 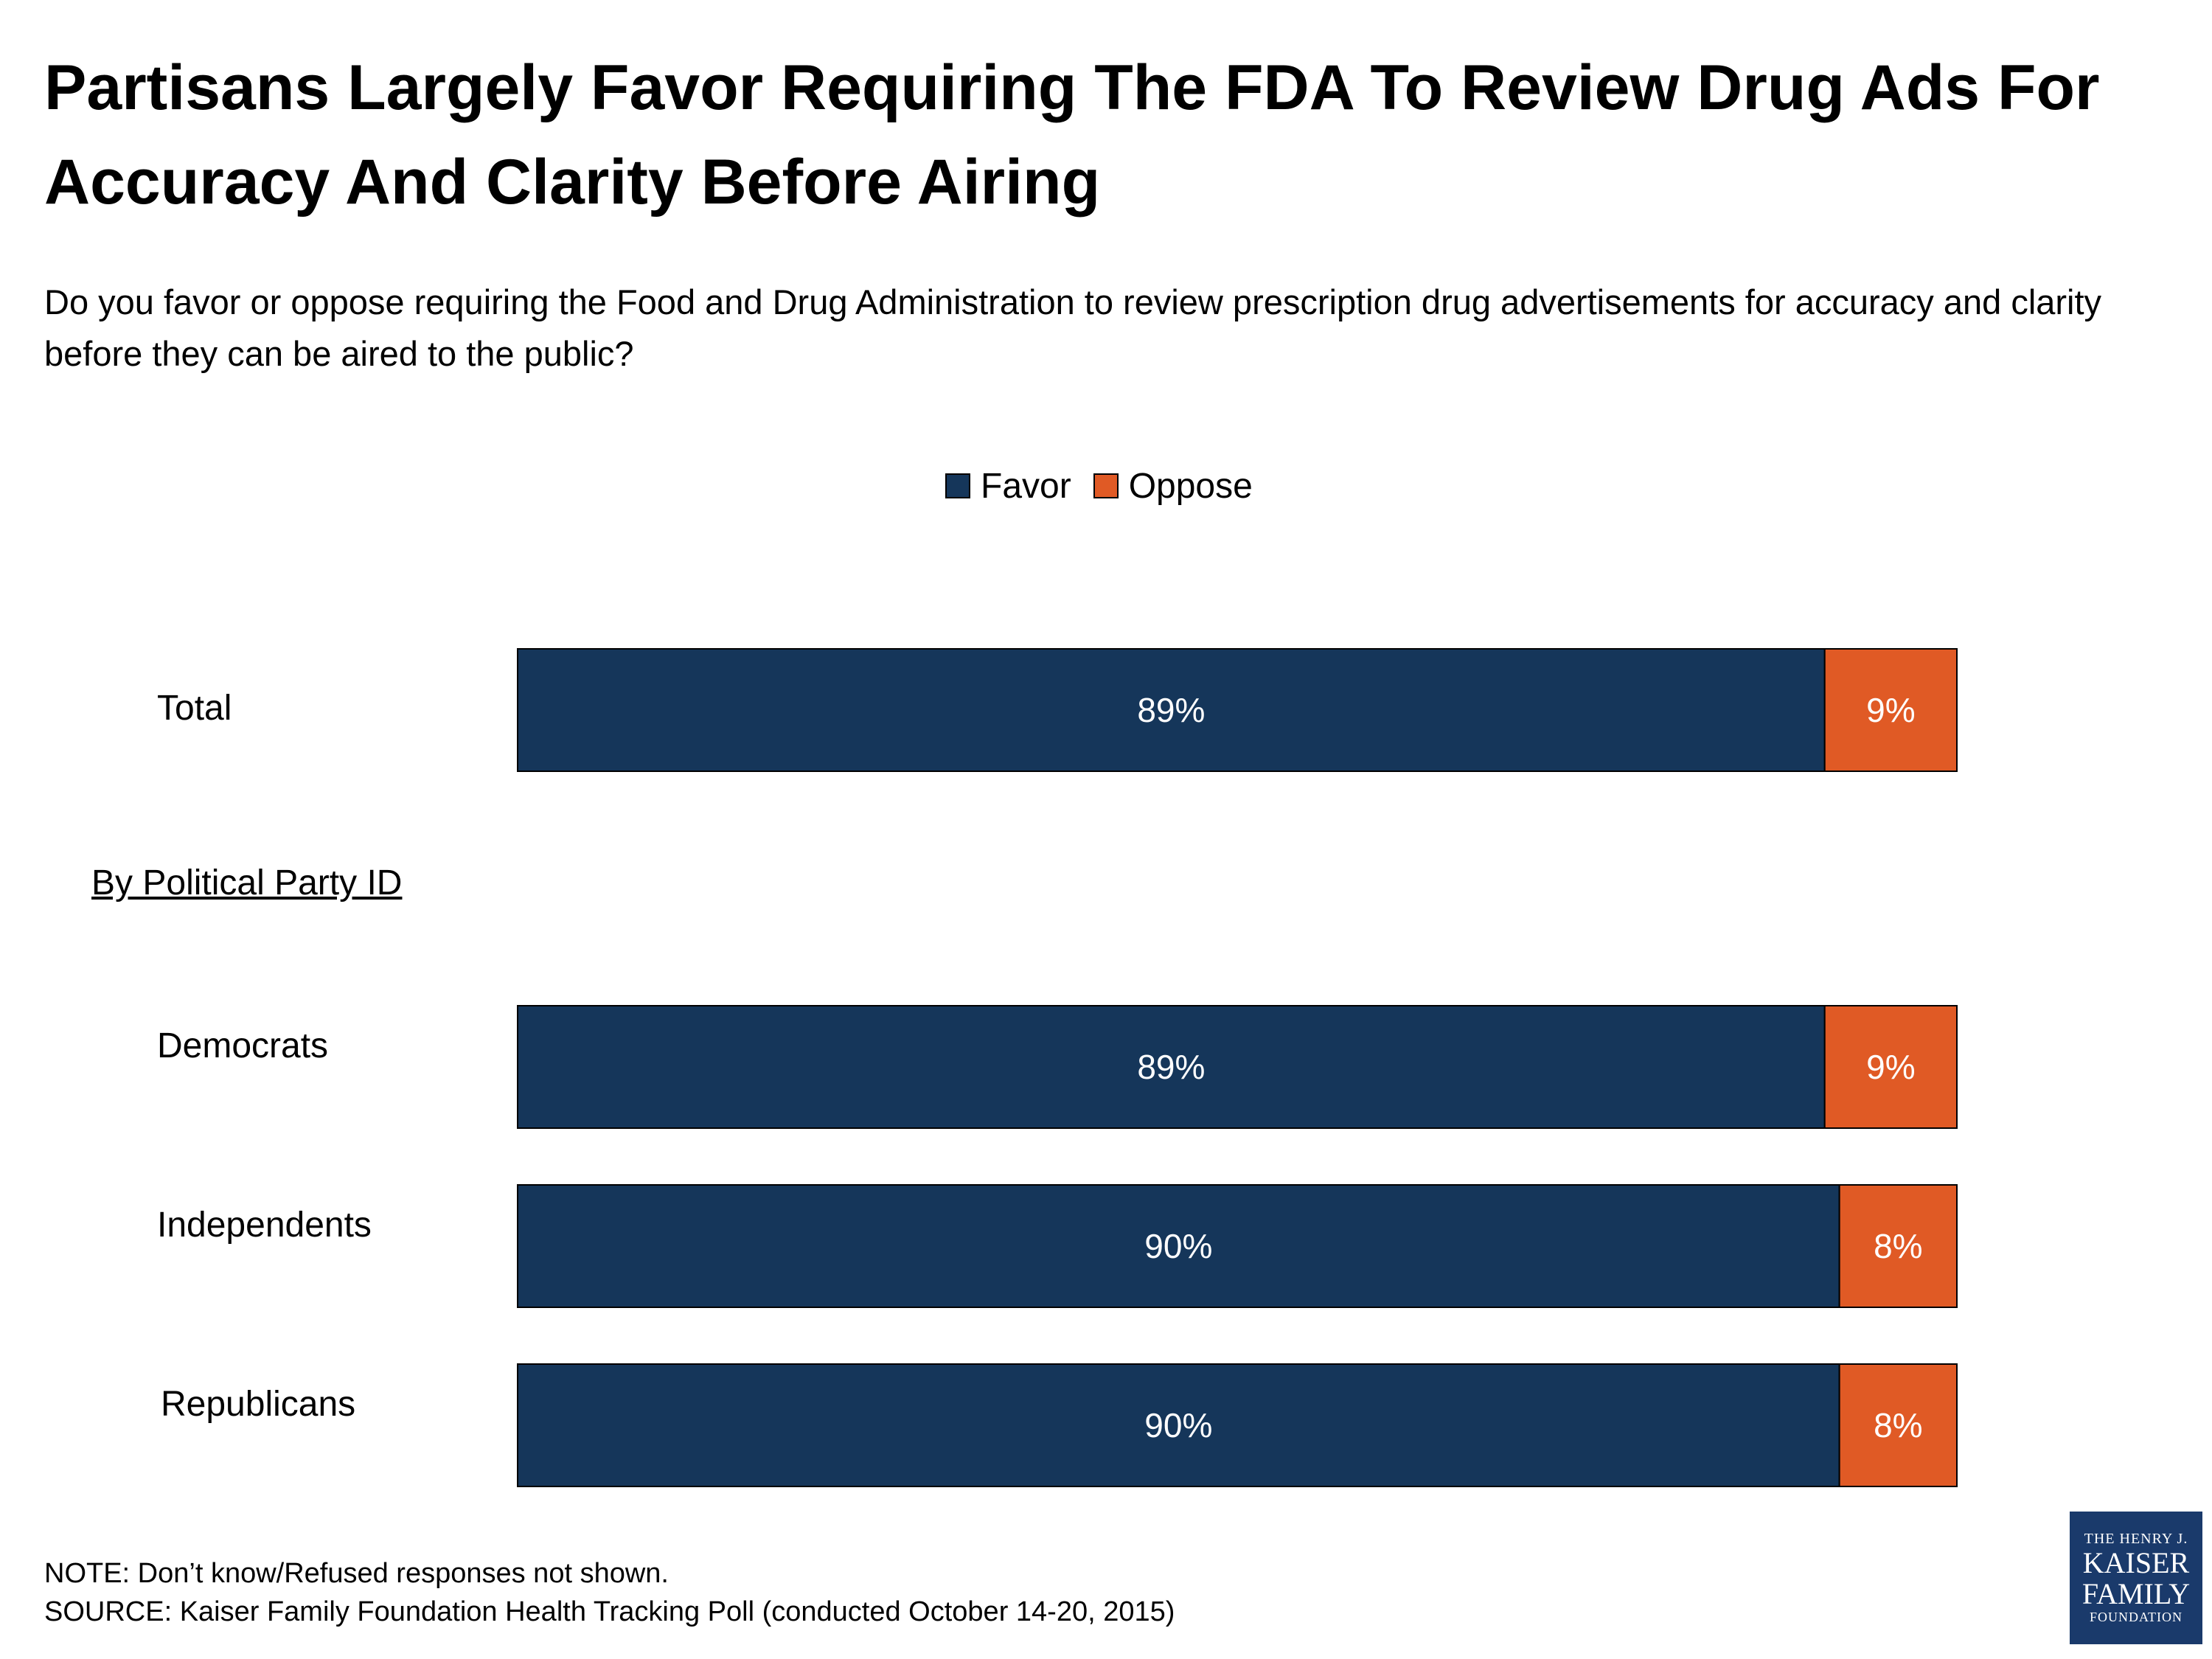 I want to click on data-label-oppose-independents: 8%, so click(x=1898, y=1246).